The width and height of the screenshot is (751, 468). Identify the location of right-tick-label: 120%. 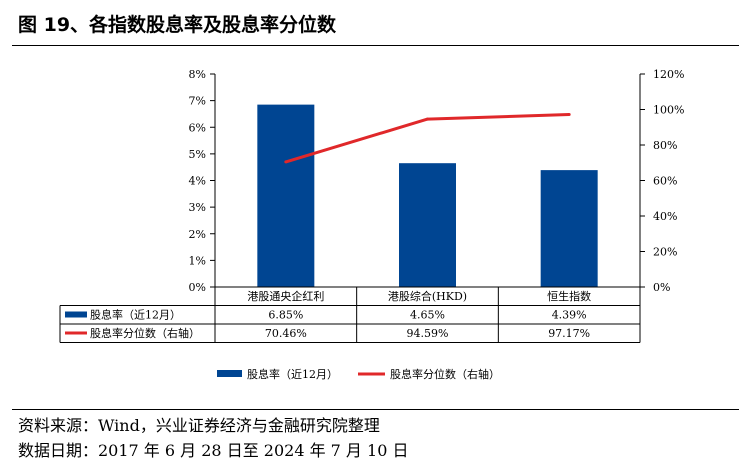
(668, 74).